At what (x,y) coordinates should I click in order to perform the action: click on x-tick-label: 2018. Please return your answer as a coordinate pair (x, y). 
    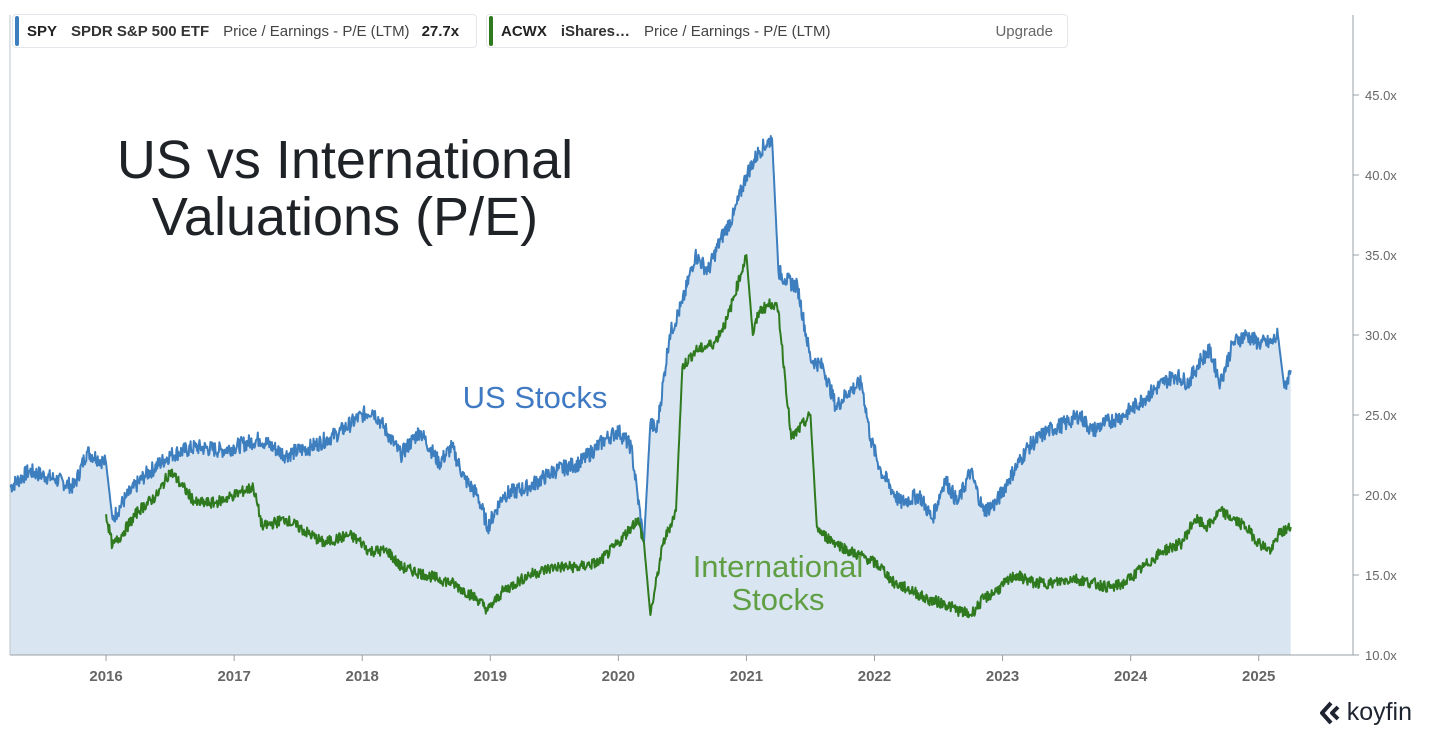
    Looking at the image, I should click on (362, 676).